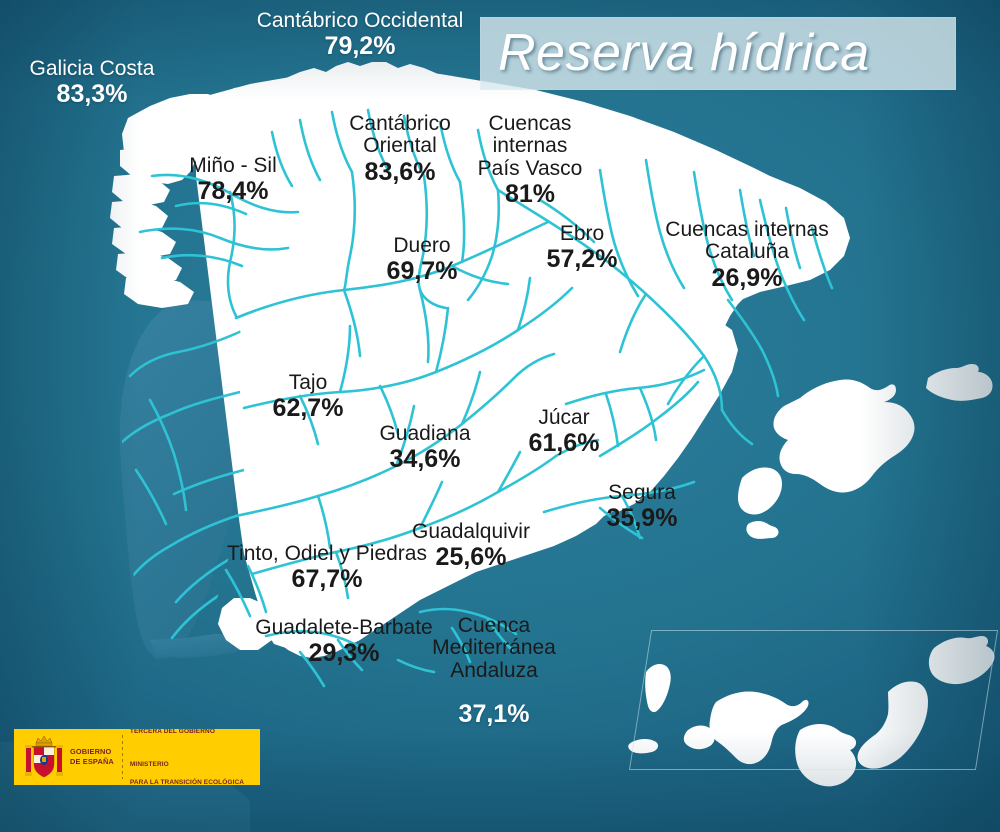  Describe the element at coordinates (187, 747) in the screenshot. I see `logo-spacer` at that location.